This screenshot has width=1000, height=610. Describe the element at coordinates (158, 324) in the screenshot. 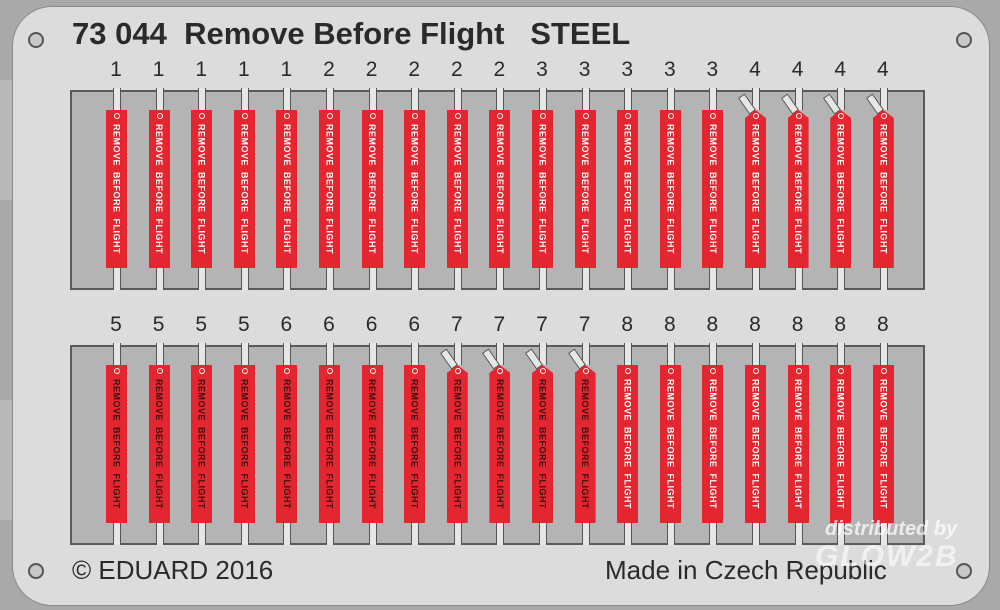

I see `part-number-label: 5` at that location.